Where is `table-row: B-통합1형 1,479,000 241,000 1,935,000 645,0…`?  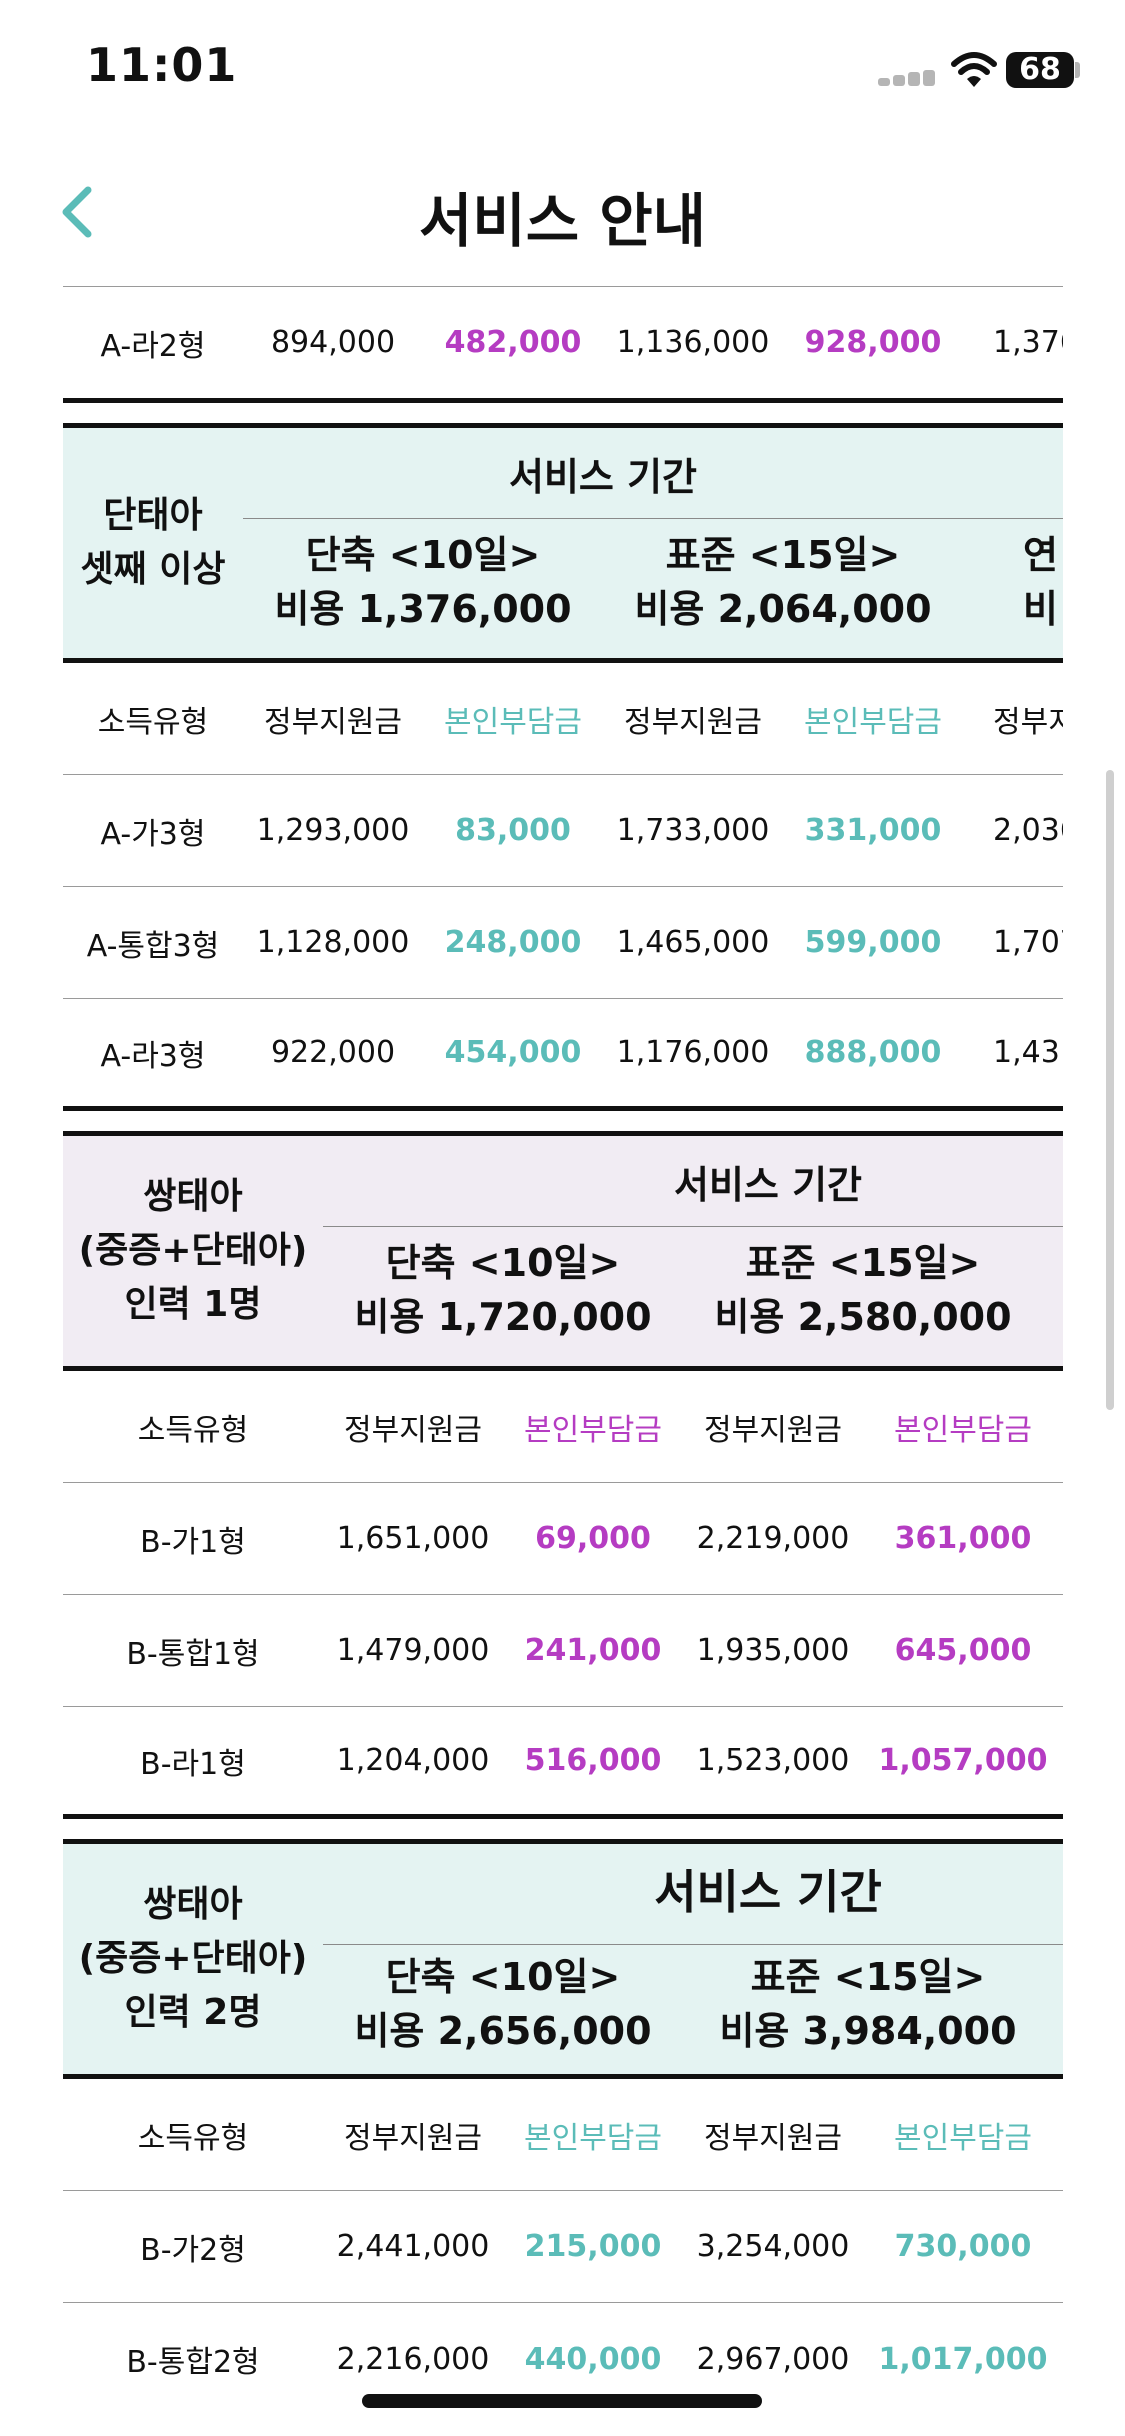
table-row: B-통합1형 1,479,000 241,000 1,935,000 645,0… is located at coordinates (563, 1651).